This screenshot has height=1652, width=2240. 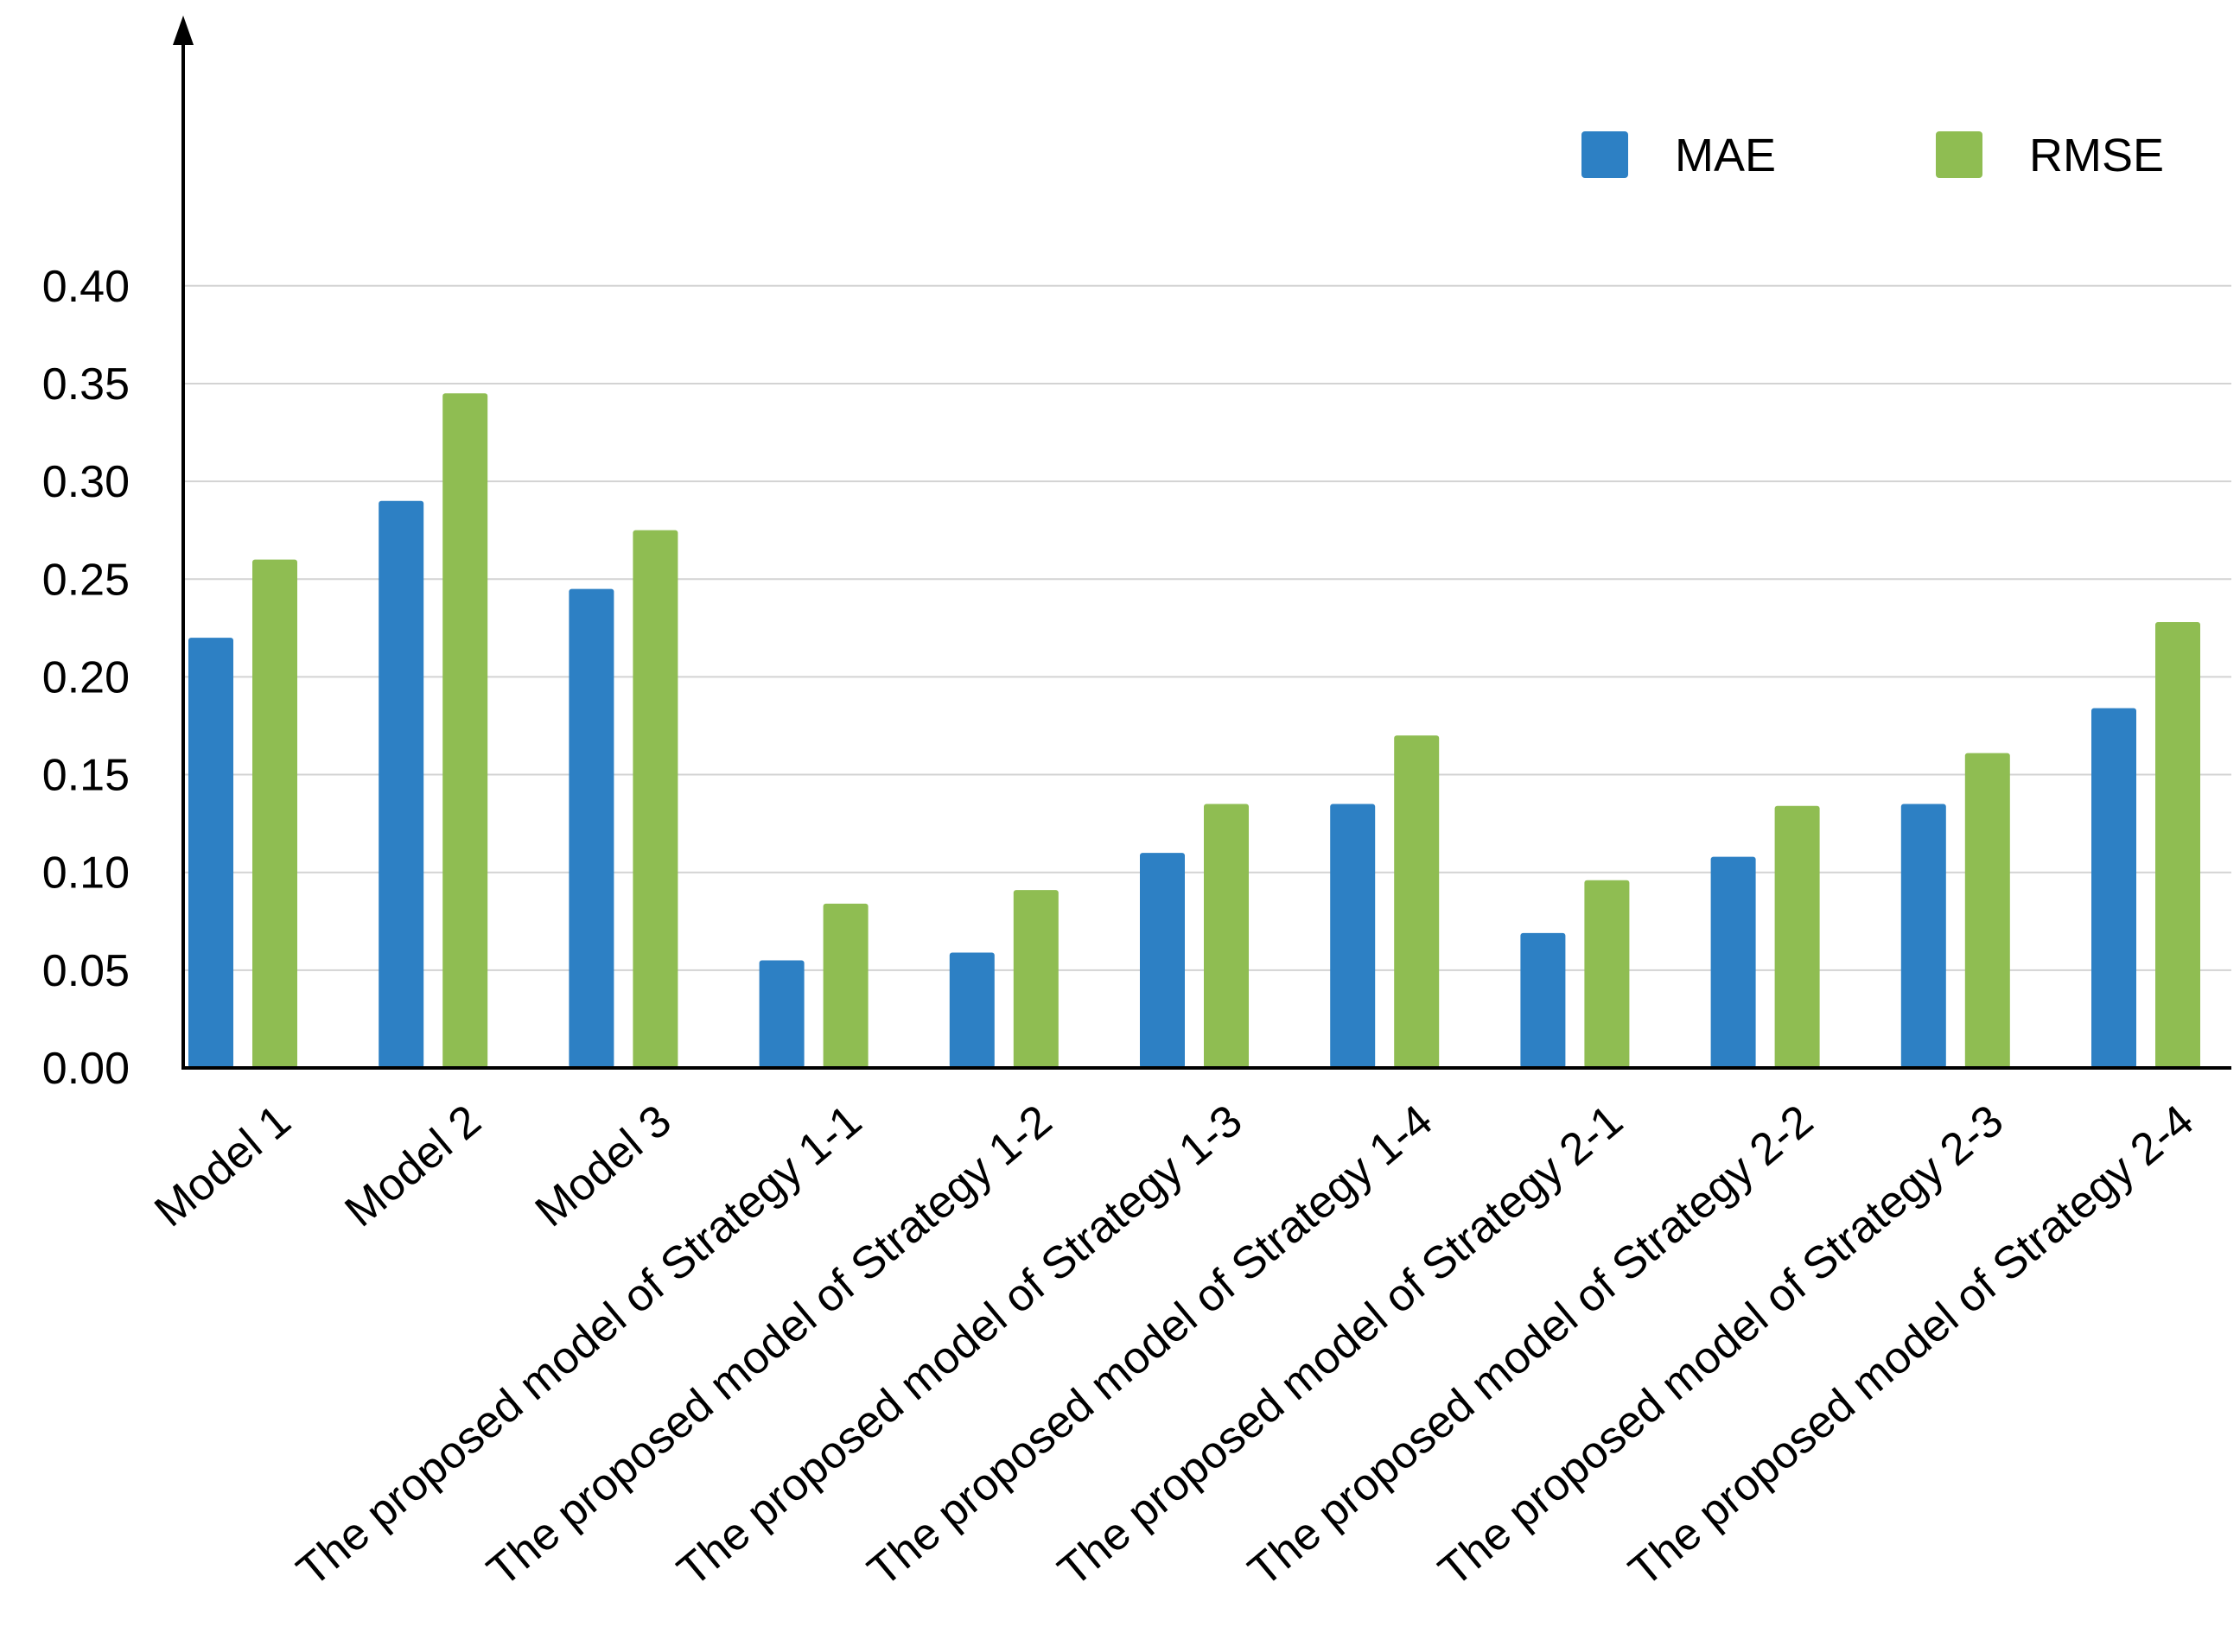 I want to click on y-tick-label: 0.10, so click(x=86, y=874).